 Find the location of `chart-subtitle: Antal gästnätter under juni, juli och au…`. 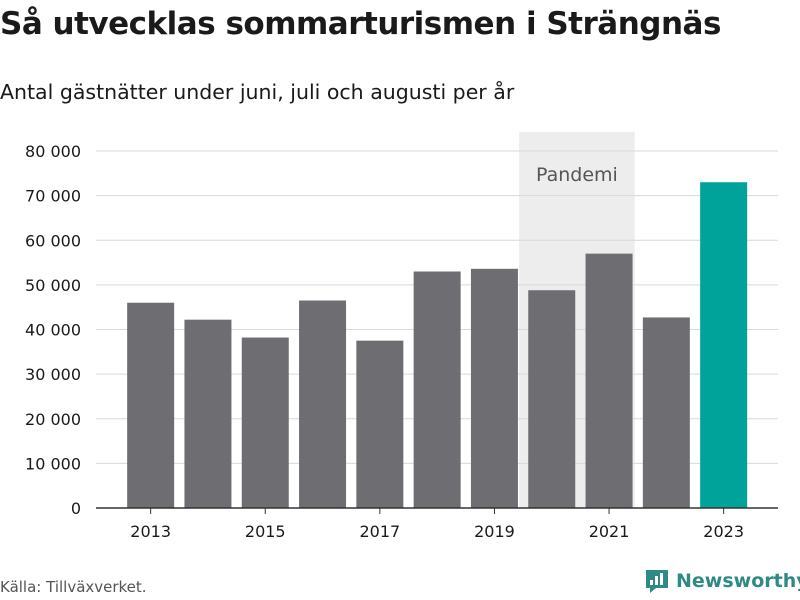

chart-subtitle: Antal gästnätter under juni, juli och au… is located at coordinates (257, 92).